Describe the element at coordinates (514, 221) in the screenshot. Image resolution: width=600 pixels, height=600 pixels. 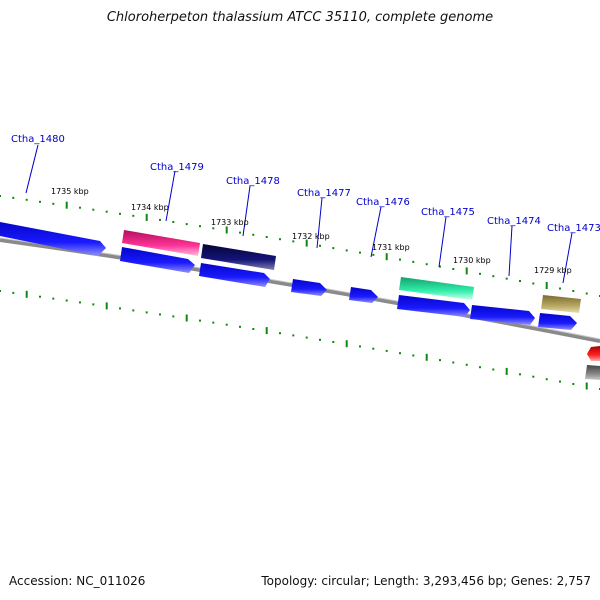
I see `gene-label-ctha-1474: Ctha_1474` at that location.